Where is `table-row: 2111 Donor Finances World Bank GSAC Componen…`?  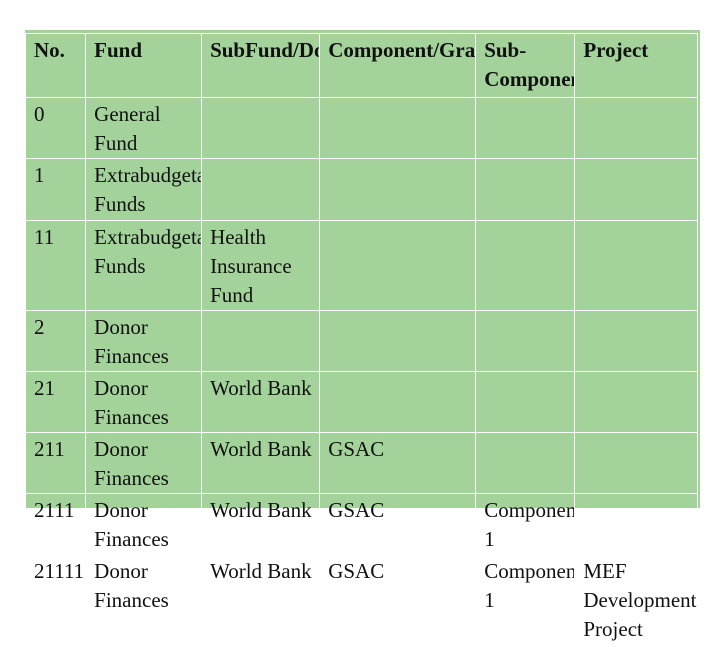 table-row: 2111 Donor Finances World Bank GSAC Componen… is located at coordinates (361, 524).